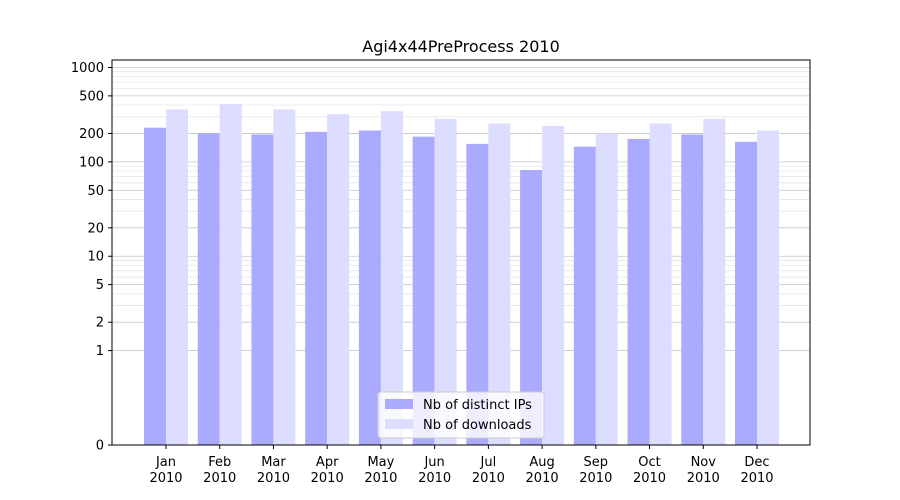 This screenshot has width=900, height=500. What do you see at coordinates (91, 134) in the screenshot?
I see `y-tick-label: 200` at bounding box center [91, 134].